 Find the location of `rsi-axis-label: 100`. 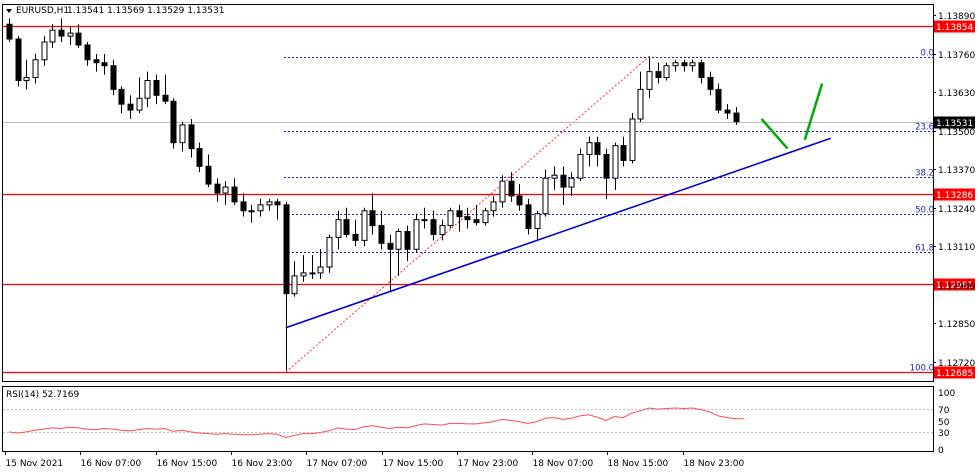

rsi-axis-label: 100 is located at coordinates (946, 394).